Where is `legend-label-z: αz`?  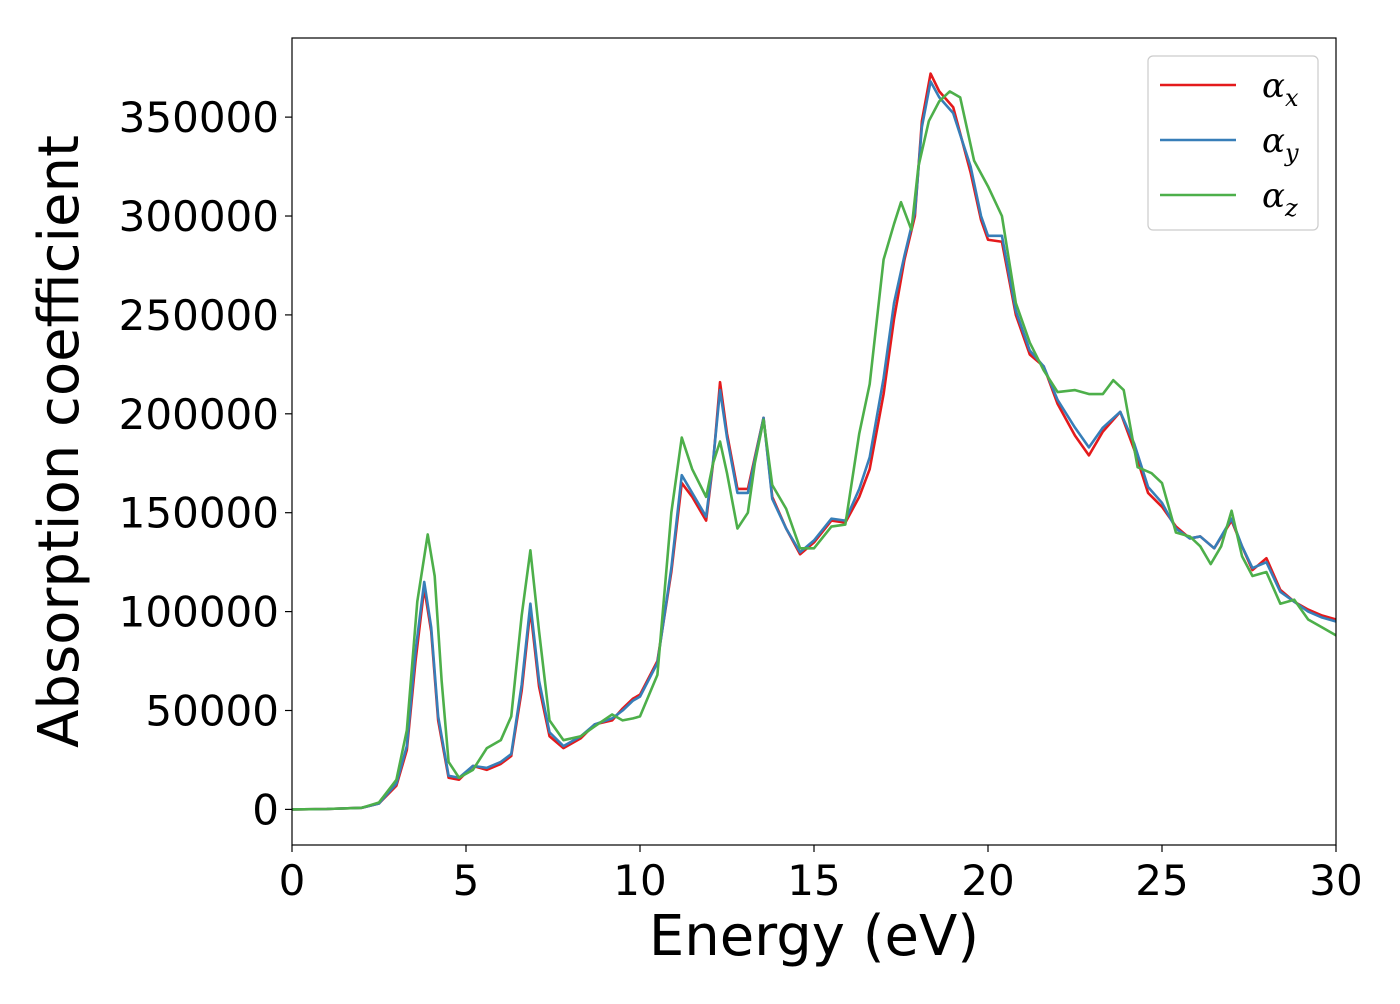
legend-label-z: αz is located at coordinates (1280, 199).